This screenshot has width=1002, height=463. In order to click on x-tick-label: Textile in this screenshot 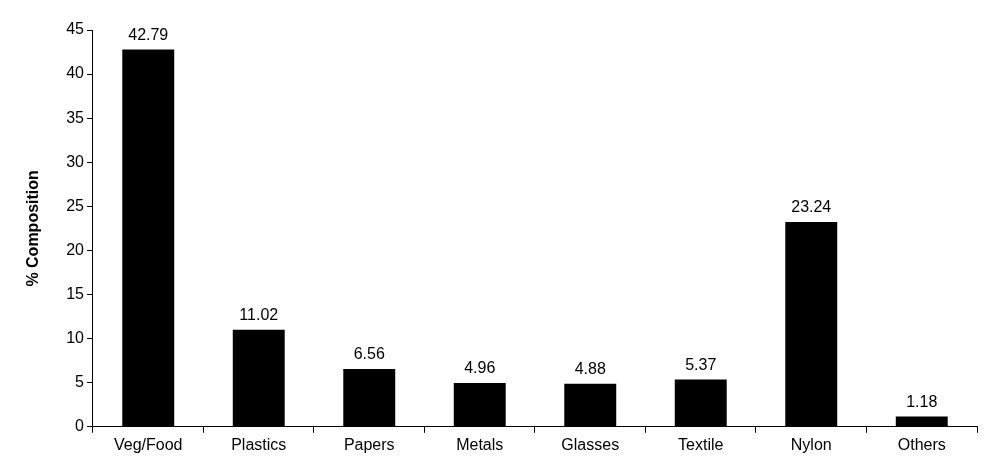, I will do `click(701, 444)`.